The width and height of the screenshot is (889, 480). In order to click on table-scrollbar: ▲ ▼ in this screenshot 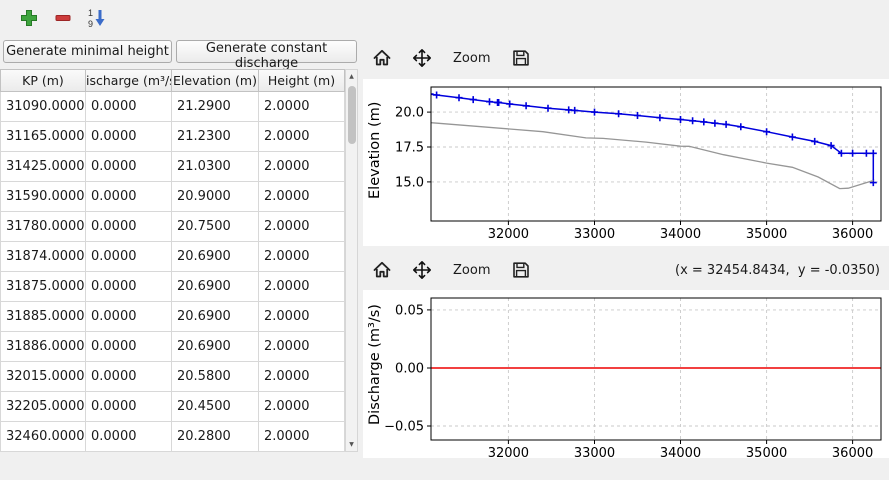, I will do `click(351, 260)`.